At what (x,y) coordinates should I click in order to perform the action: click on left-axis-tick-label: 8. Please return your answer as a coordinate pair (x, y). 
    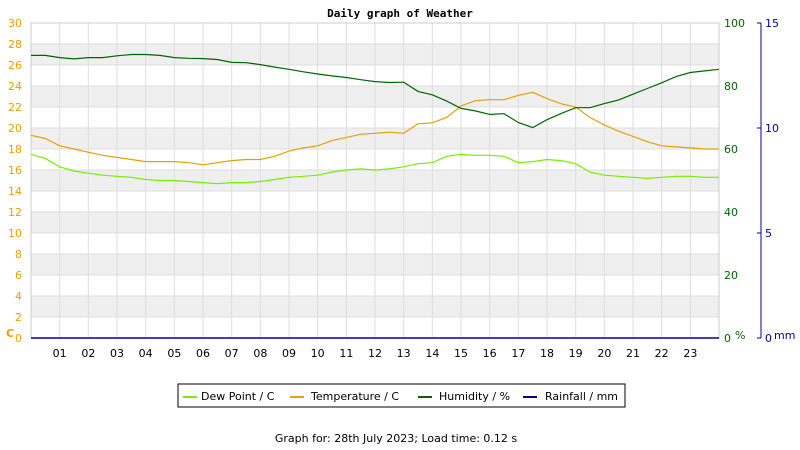
    Looking at the image, I should click on (18, 254).